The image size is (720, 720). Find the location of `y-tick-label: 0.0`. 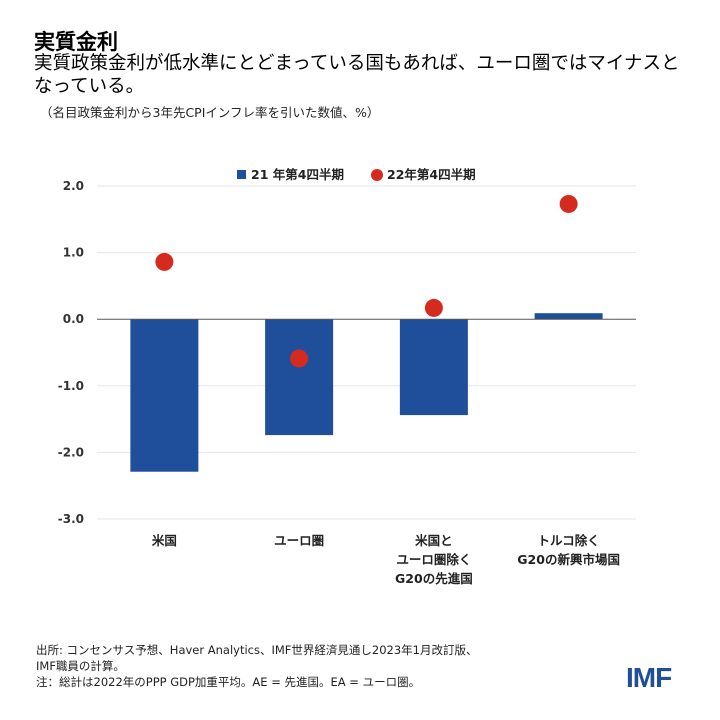

y-tick-label: 0.0 is located at coordinates (73, 319).